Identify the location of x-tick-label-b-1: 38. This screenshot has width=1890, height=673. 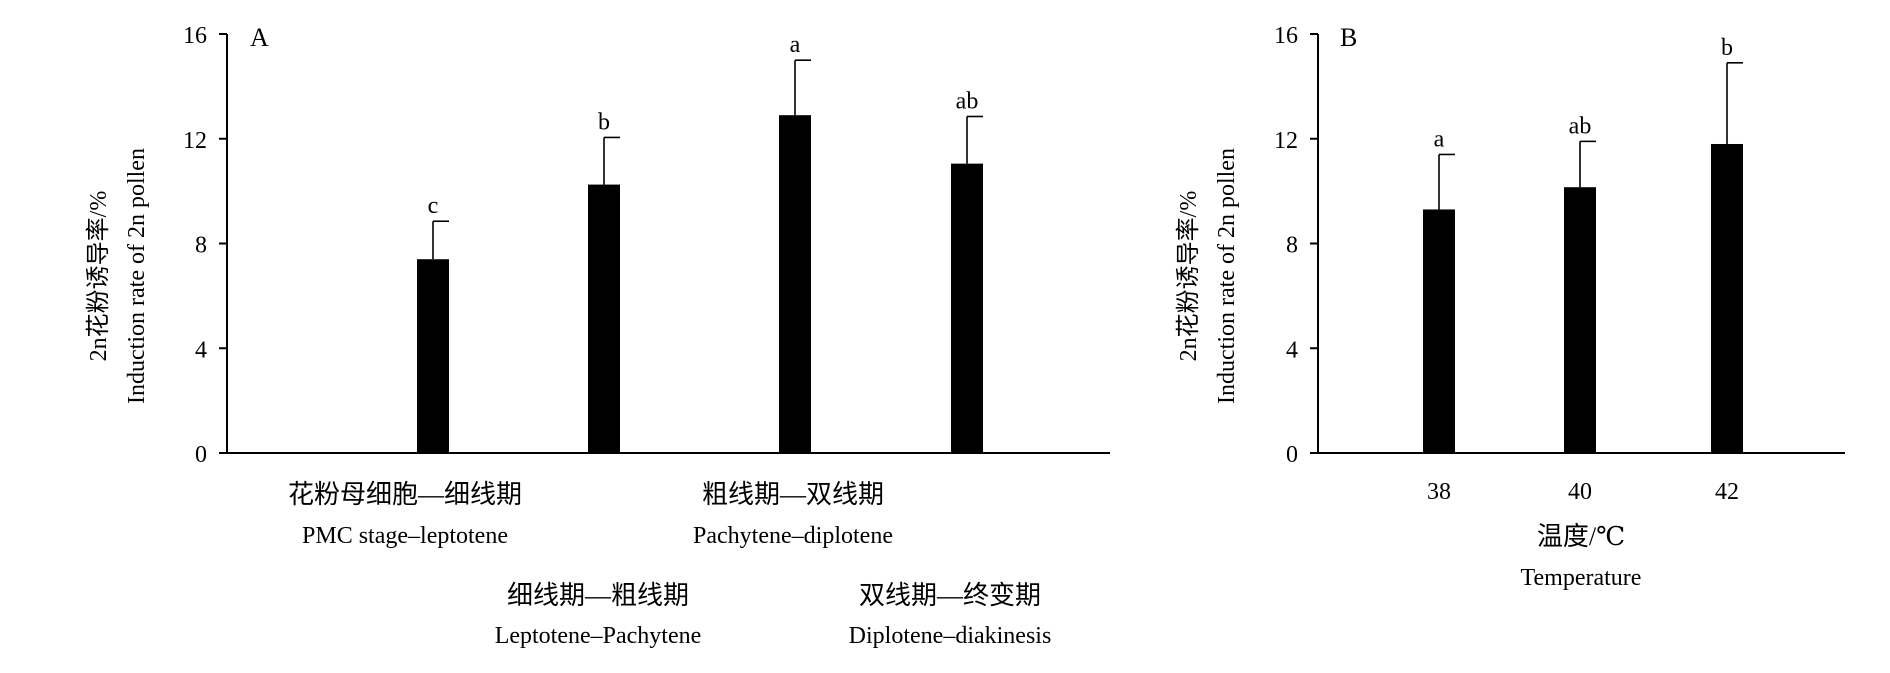
(1439, 492).